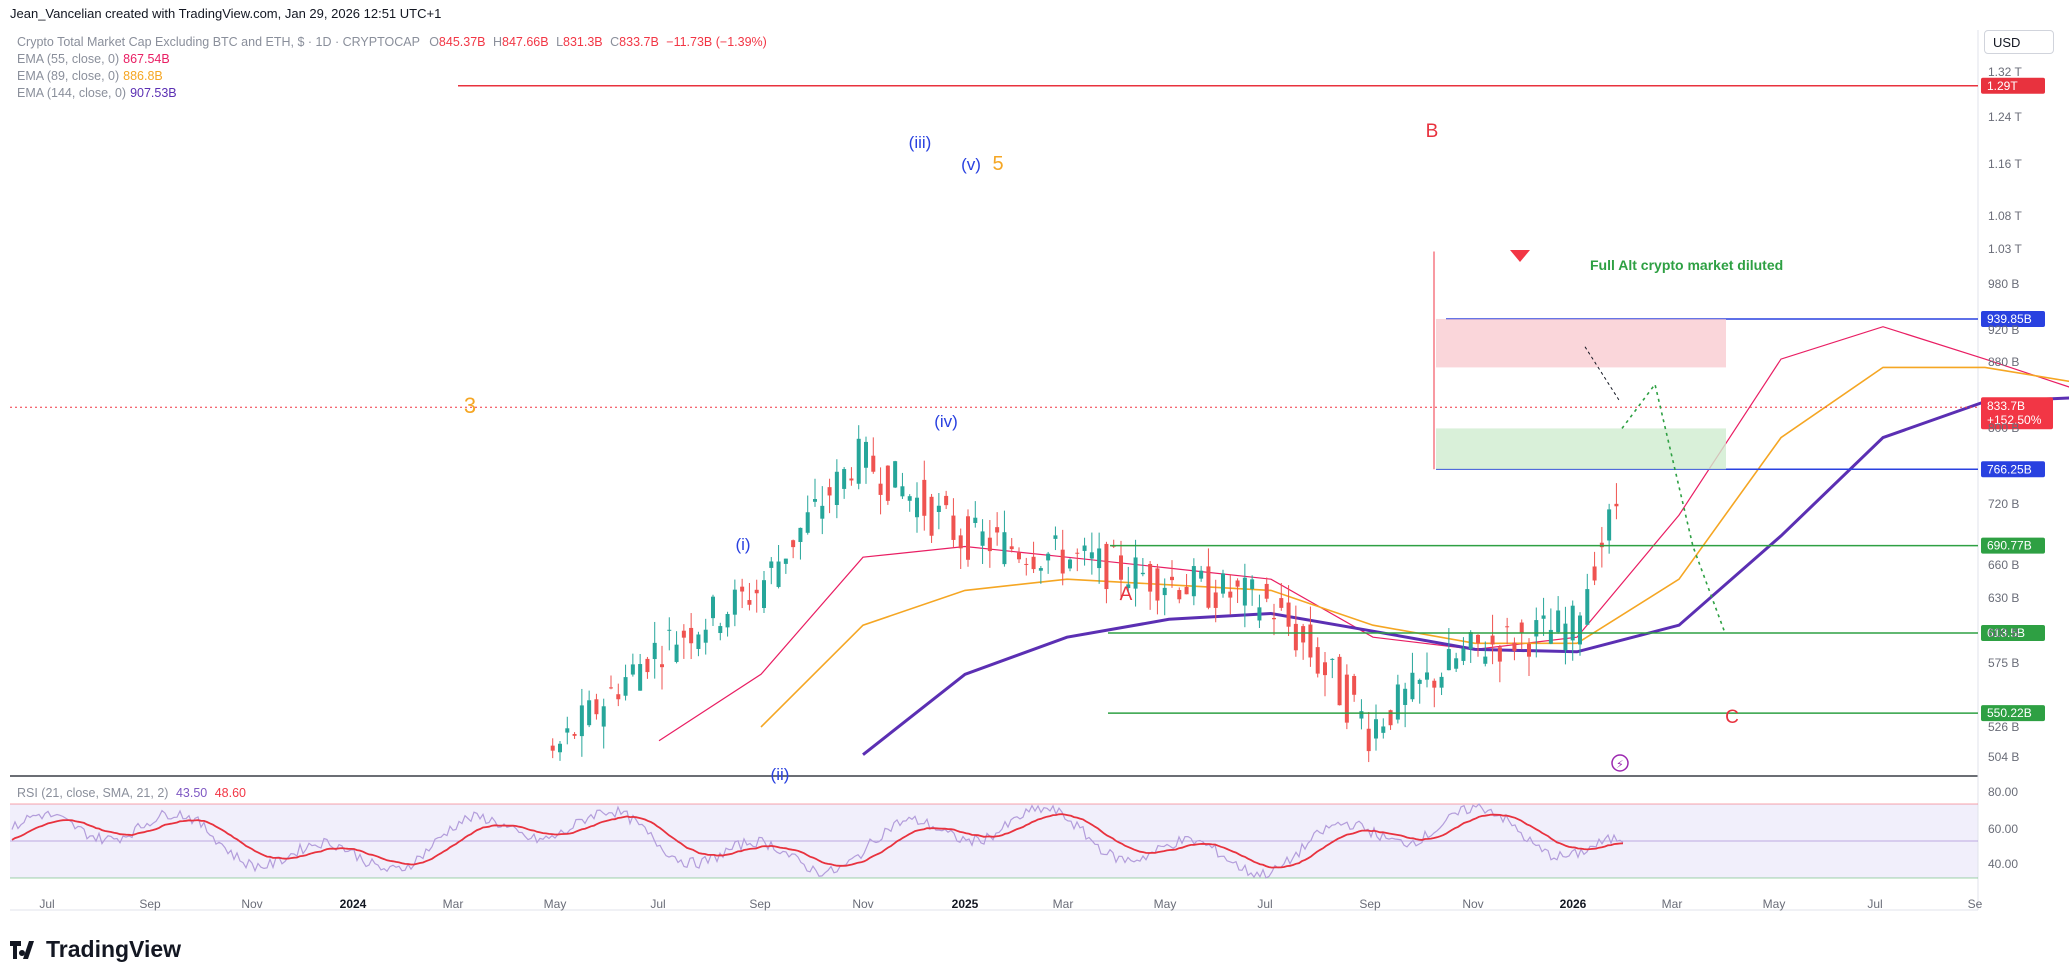 The width and height of the screenshot is (2069, 976). I want to click on y-tick-label: 1.08 T, so click(2005, 216).